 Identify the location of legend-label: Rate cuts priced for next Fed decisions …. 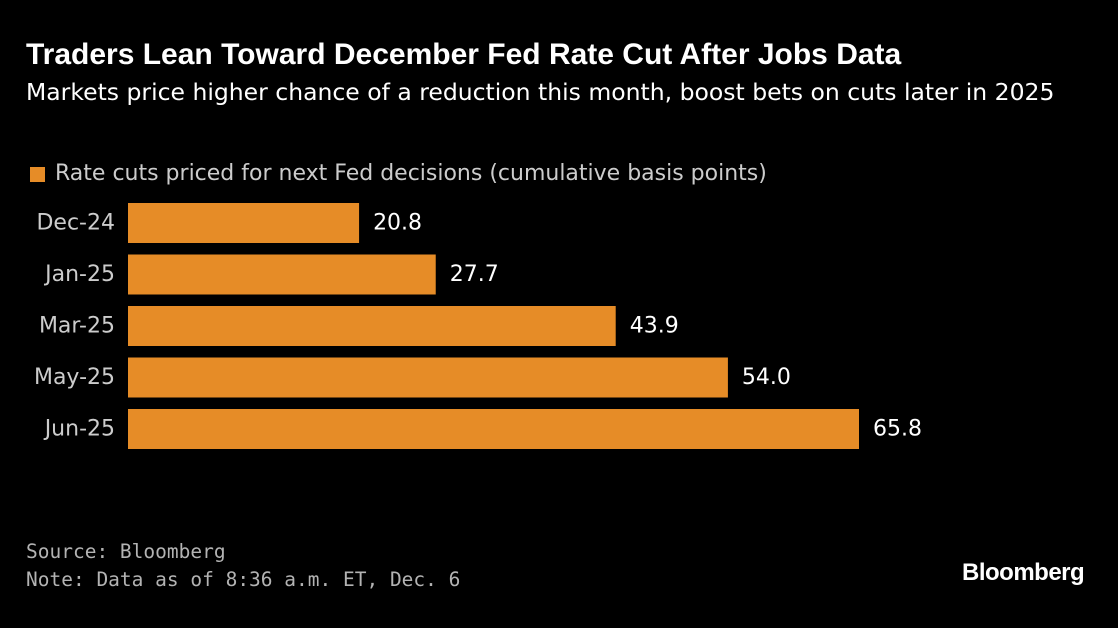
(411, 173).